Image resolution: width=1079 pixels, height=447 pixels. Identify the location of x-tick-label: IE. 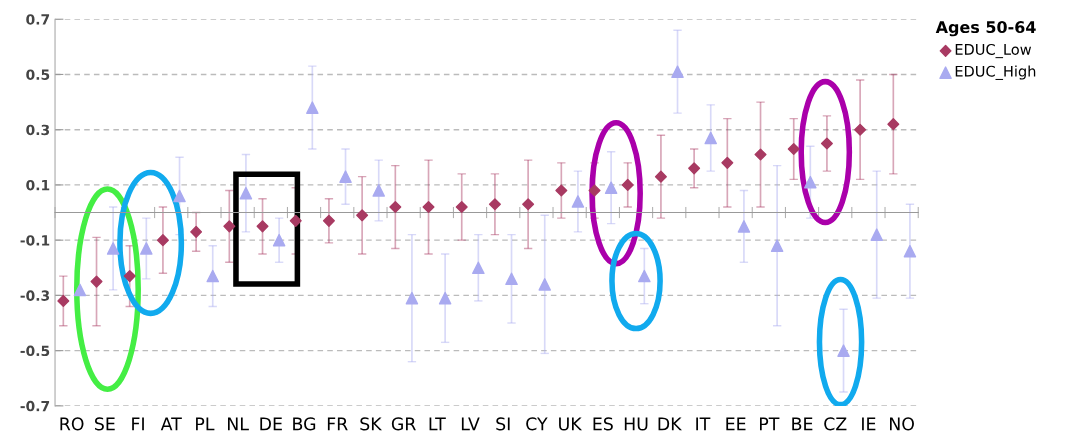
(869, 424).